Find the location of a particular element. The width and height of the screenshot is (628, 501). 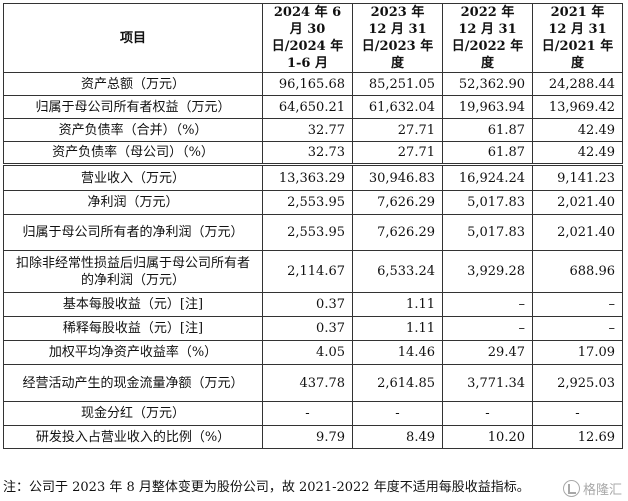

cell-value: 17.09 is located at coordinates (577, 352).